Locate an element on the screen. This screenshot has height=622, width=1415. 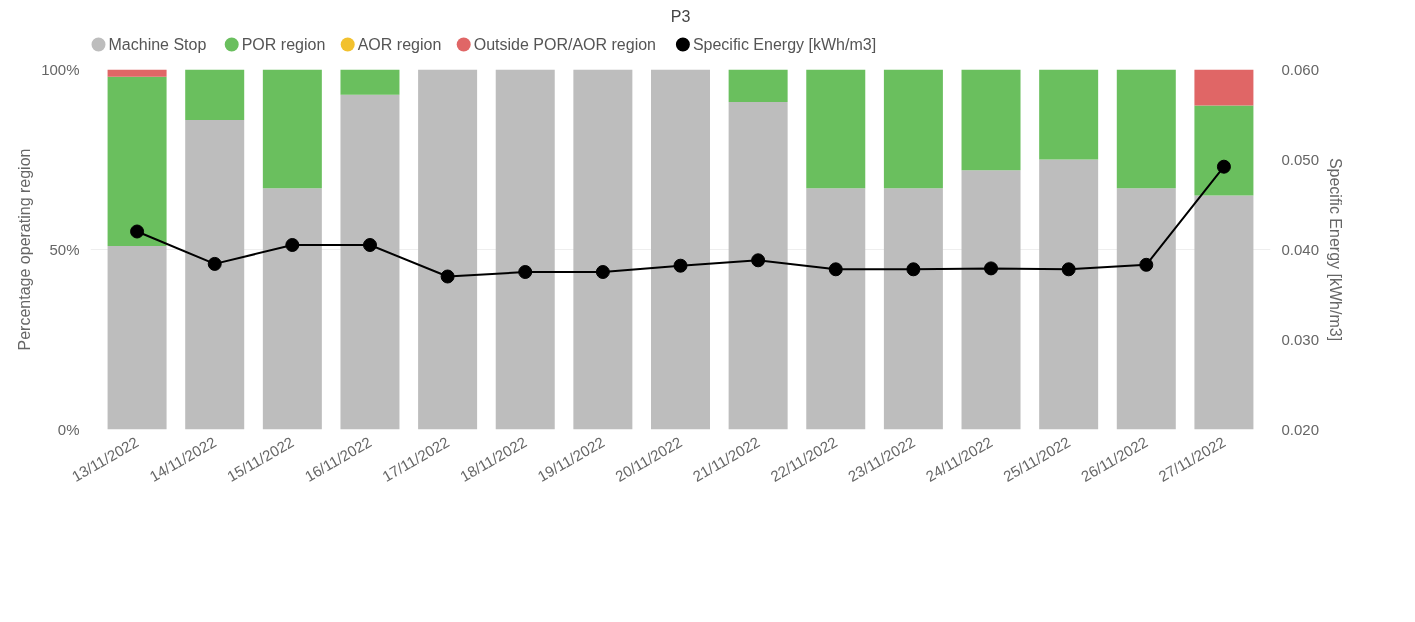
y2-tick-label: 0.020 is located at coordinates (1300, 429).